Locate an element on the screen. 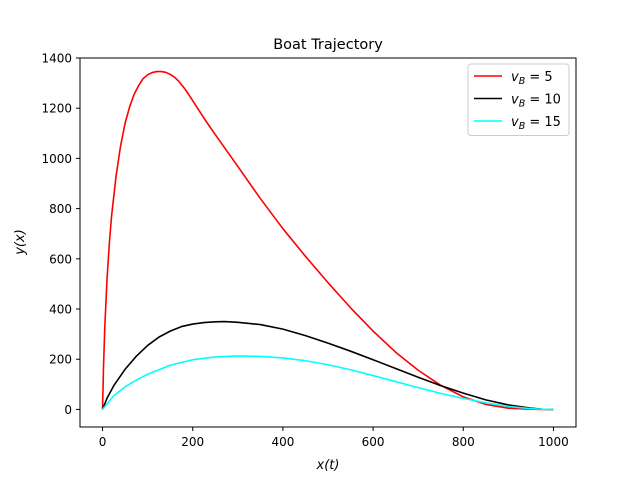  y-axis-label: y(x) is located at coordinates (20, 242).